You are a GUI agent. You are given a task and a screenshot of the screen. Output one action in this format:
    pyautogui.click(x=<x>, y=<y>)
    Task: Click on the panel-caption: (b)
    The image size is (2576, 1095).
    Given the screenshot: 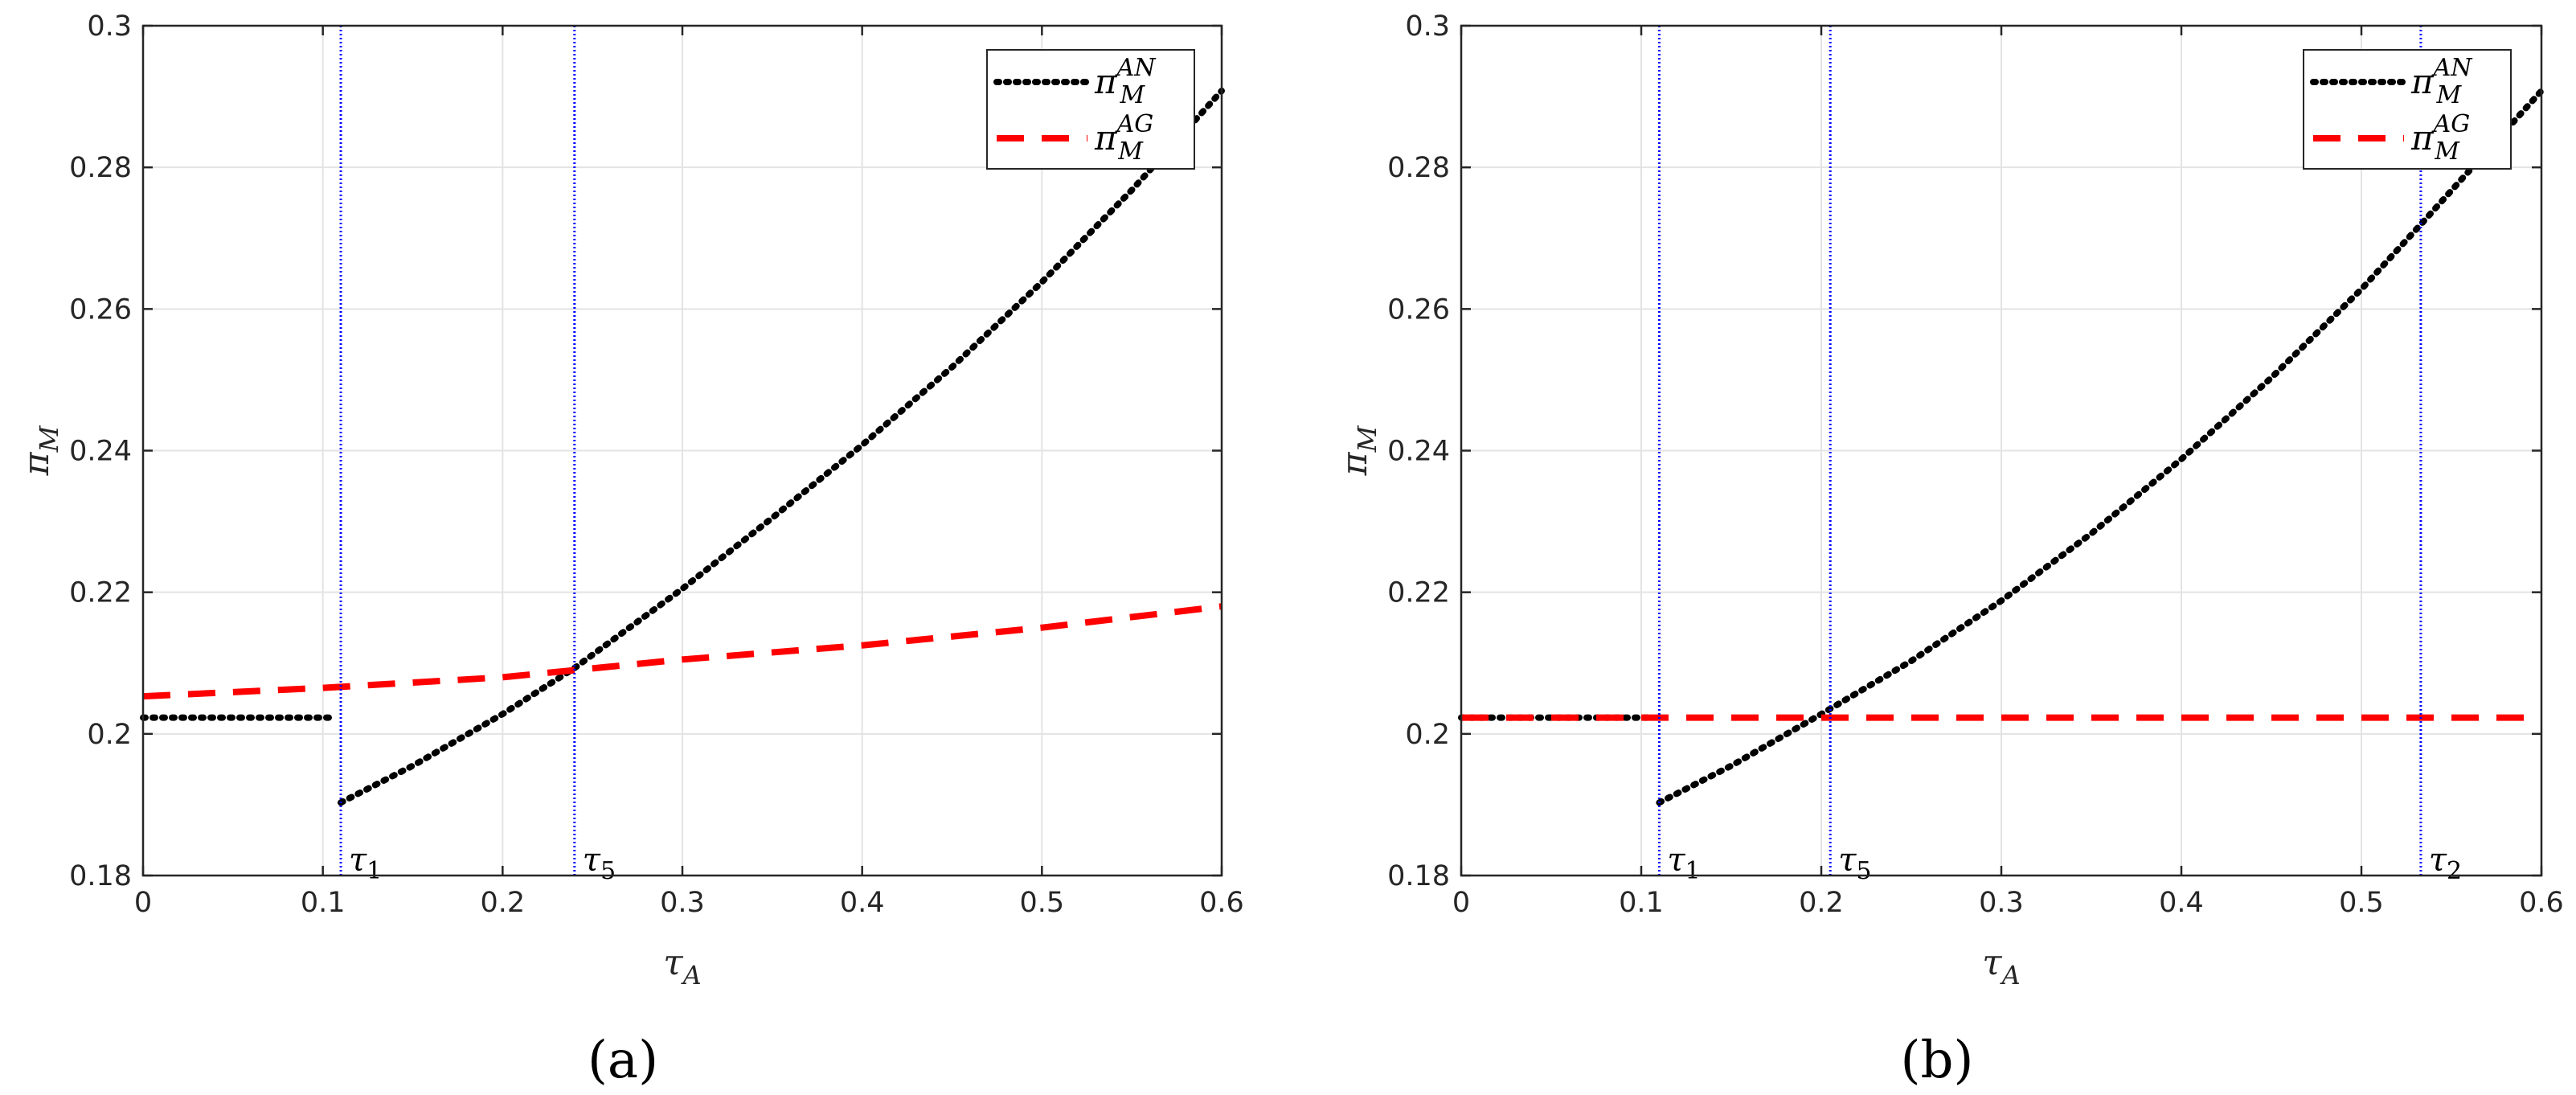 What is the action you would take?
    pyautogui.click(x=1937, y=1060)
    